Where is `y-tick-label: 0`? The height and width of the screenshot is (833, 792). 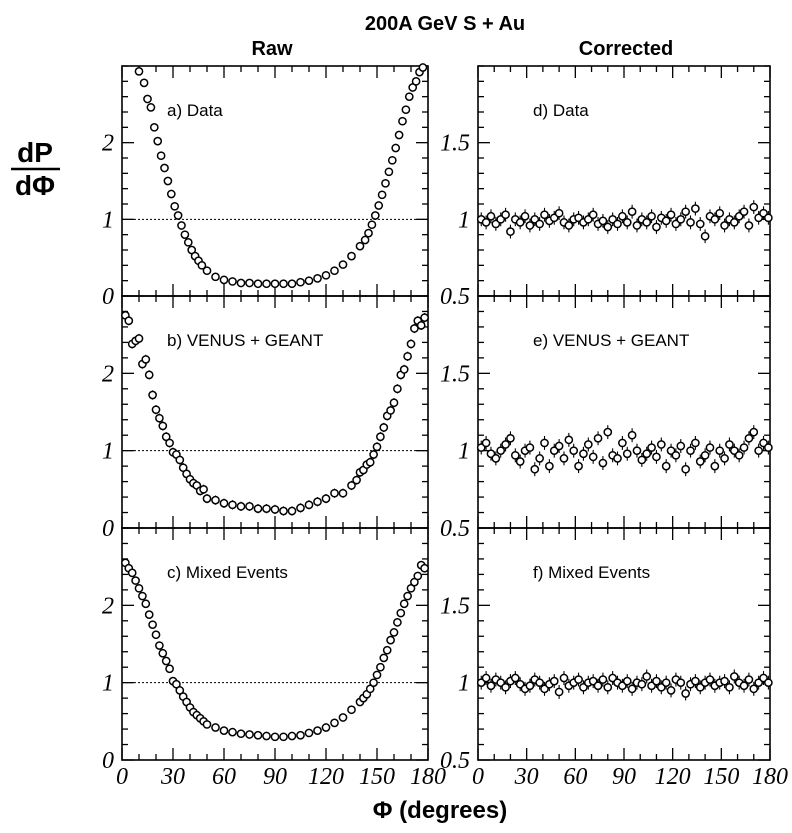
y-tick-label: 0 is located at coordinates (108, 297).